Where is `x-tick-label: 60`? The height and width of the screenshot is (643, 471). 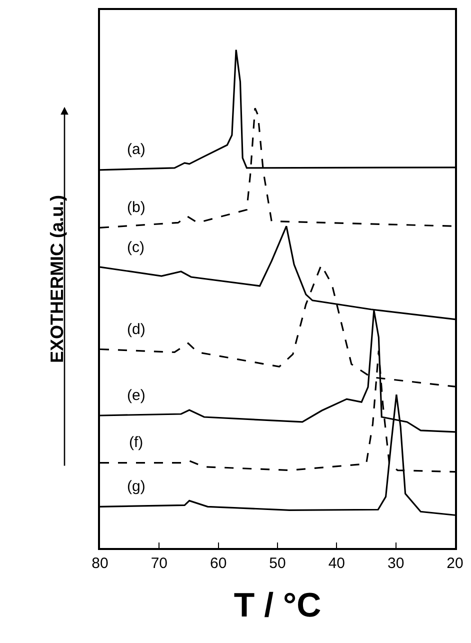 x-tick-label: 60 is located at coordinates (218, 563).